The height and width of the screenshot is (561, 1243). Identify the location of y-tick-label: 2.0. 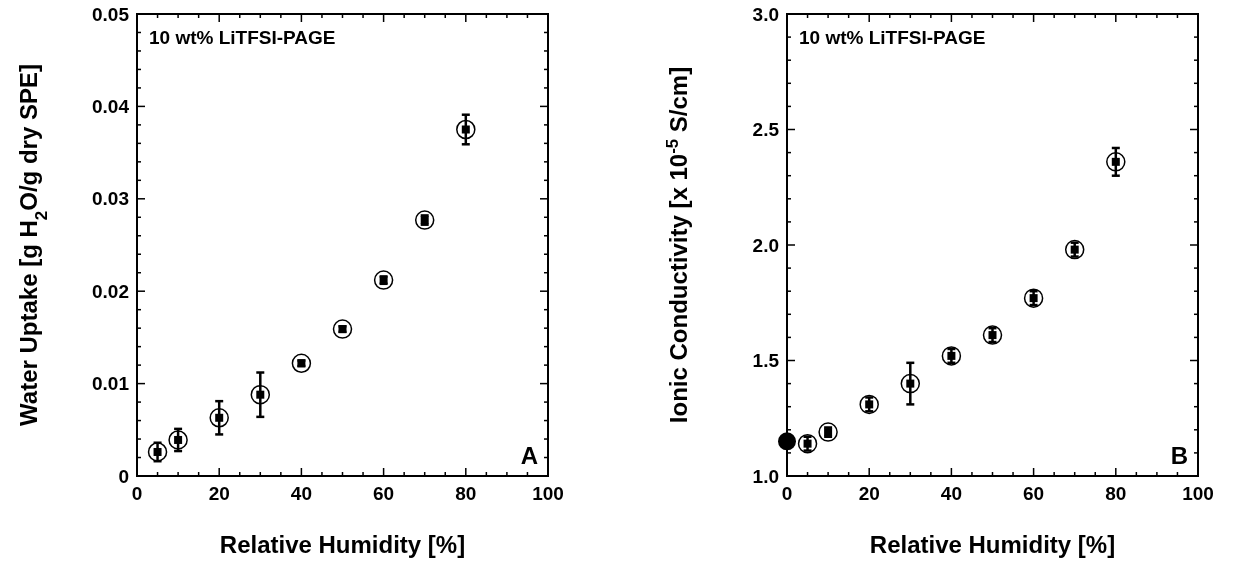
(765, 245).